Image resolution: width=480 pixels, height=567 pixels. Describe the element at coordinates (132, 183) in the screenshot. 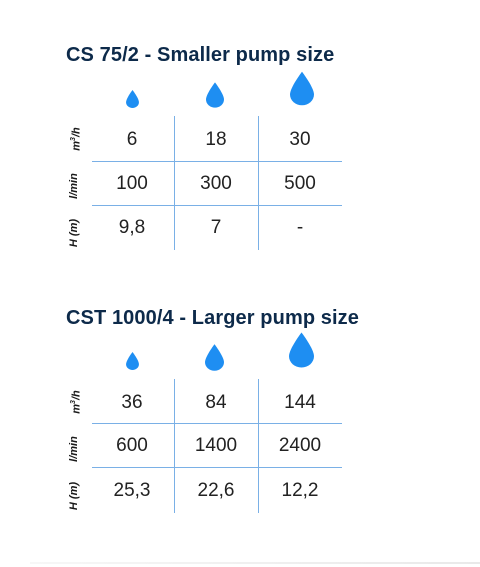

I see `table-cell: 100` at that location.